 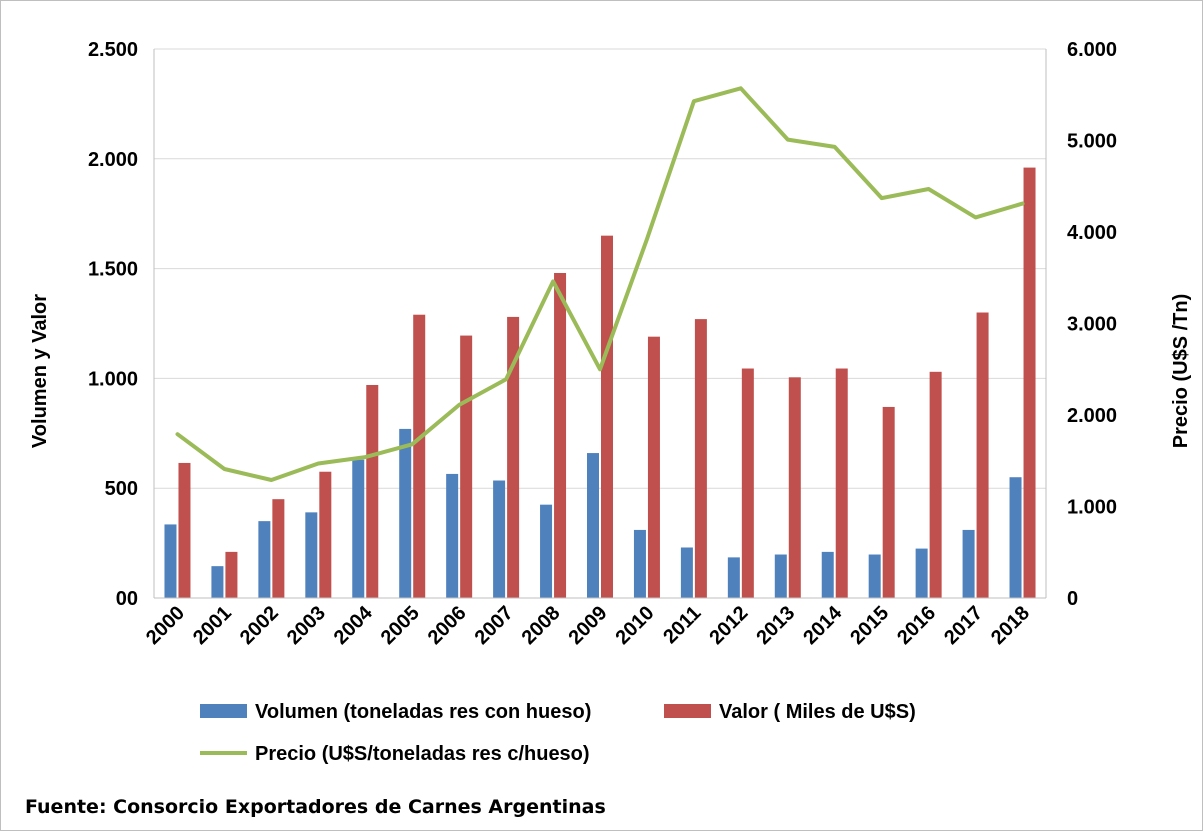 I want to click on x-tick-label: 2009, so click(x=588, y=625).